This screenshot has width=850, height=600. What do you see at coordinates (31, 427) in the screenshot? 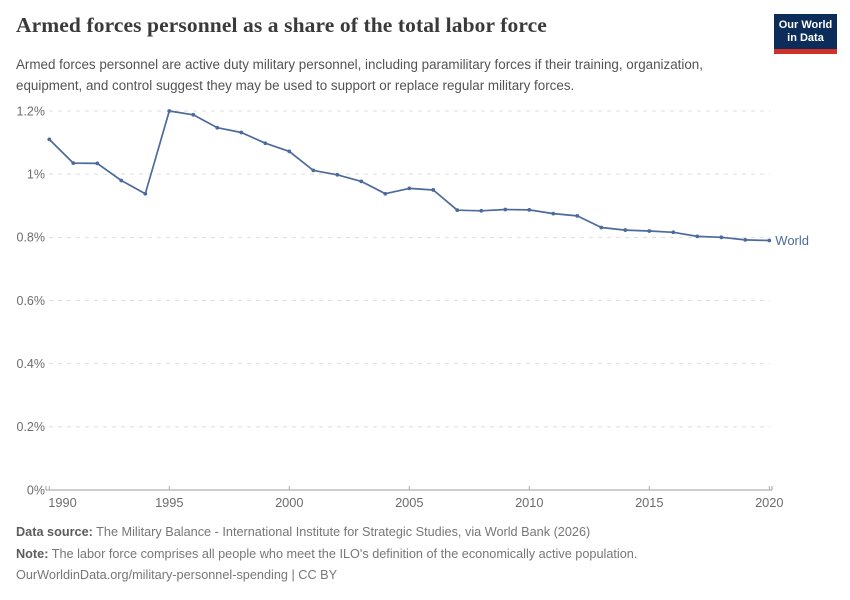
I see `y-tick-label: 0.2%` at bounding box center [31, 427].